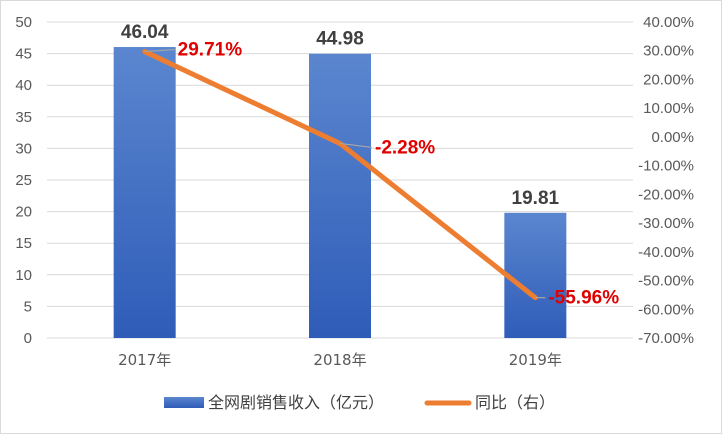 The image size is (722, 434). What do you see at coordinates (340, 39) in the screenshot?
I see `bar-value-label: 44.98` at bounding box center [340, 39].